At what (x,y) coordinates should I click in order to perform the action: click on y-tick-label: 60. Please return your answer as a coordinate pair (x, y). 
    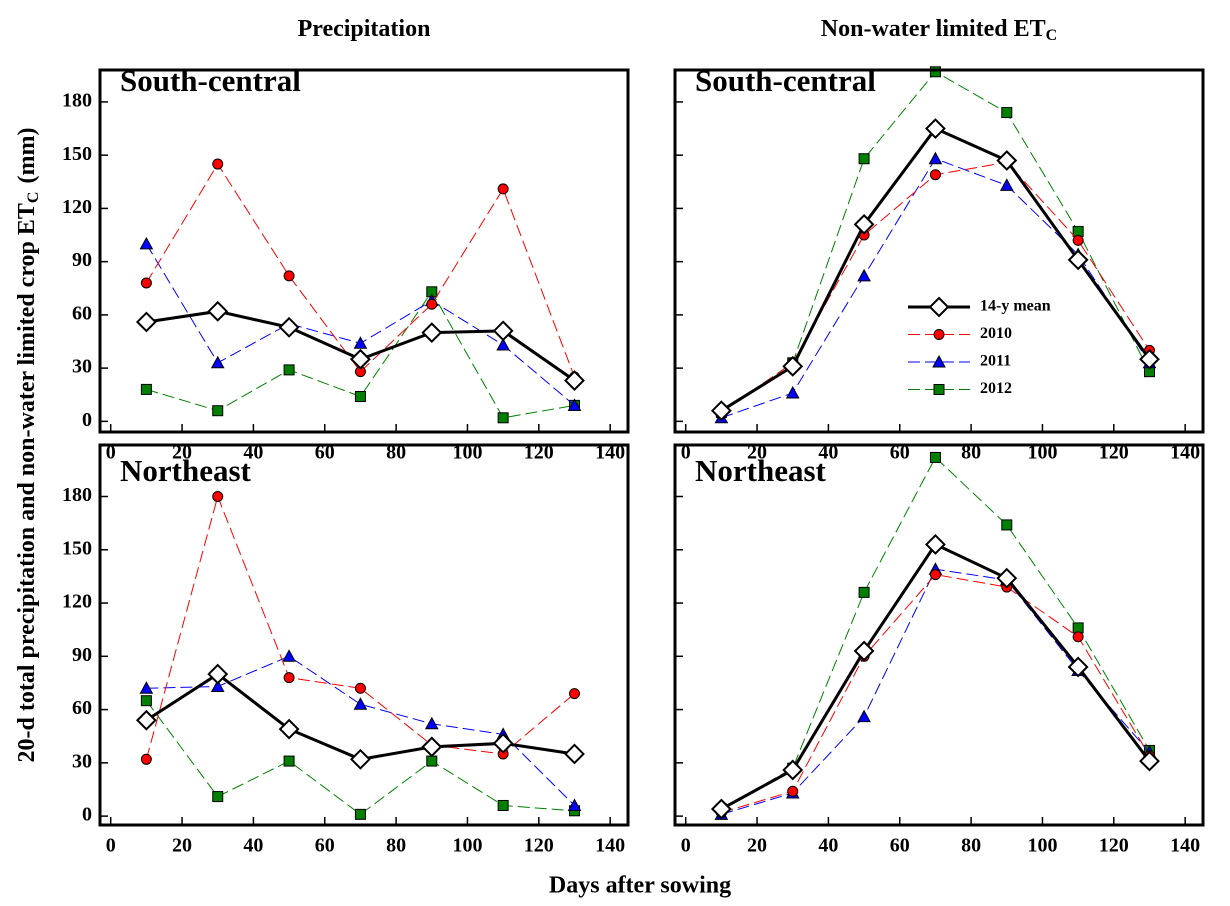
    Looking at the image, I should click on (82, 708).